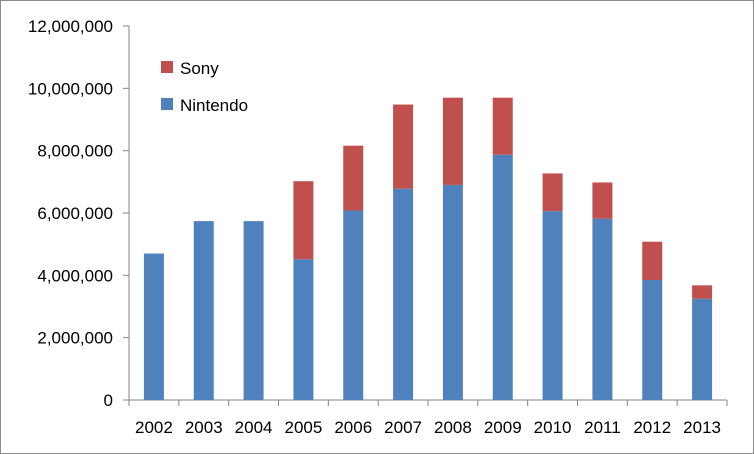 The width and height of the screenshot is (754, 454). What do you see at coordinates (70, 88) in the screenshot?
I see `y-tick-label: 10,000,000` at bounding box center [70, 88].